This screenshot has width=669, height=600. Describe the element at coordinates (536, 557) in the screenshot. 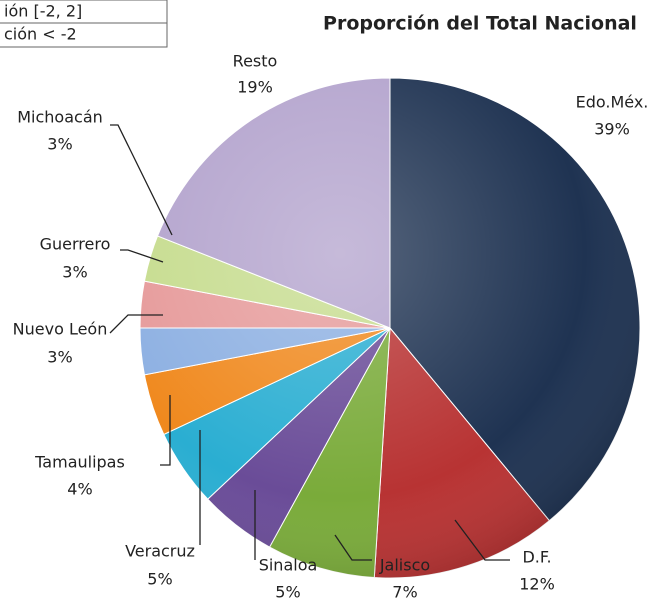

I see `slice-label: D.F.` at that location.